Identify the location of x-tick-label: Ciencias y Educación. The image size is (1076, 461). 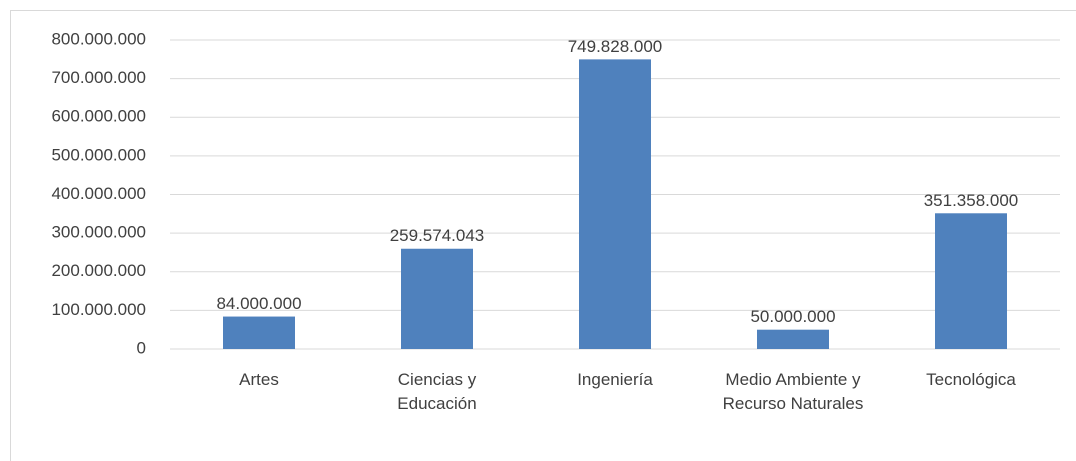
(437, 391).